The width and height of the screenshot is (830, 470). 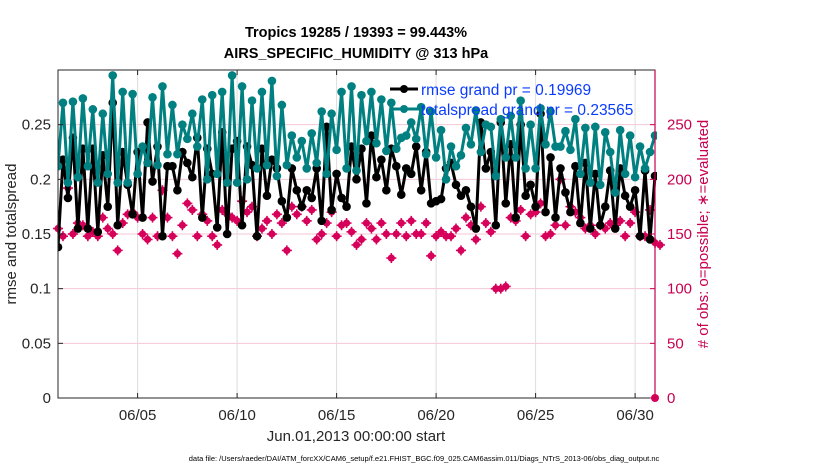 I want to click on y-tick-label: 0.1, so click(x=40, y=289).